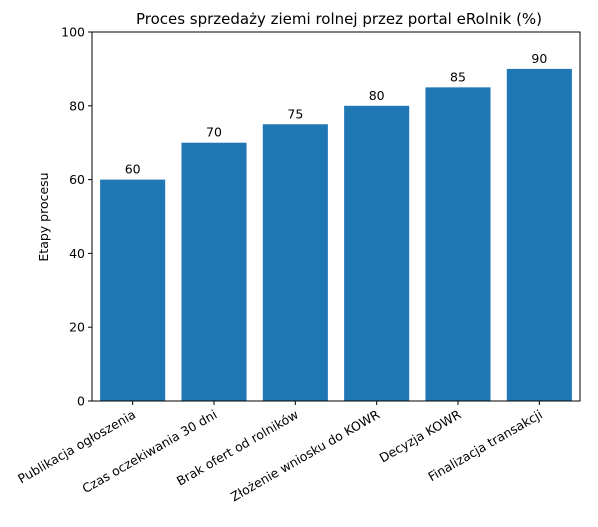 The height and width of the screenshot is (527, 598). What do you see at coordinates (77, 253) in the screenshot?
I see `y-tick-label: 40` at bounding box center [77, 253].